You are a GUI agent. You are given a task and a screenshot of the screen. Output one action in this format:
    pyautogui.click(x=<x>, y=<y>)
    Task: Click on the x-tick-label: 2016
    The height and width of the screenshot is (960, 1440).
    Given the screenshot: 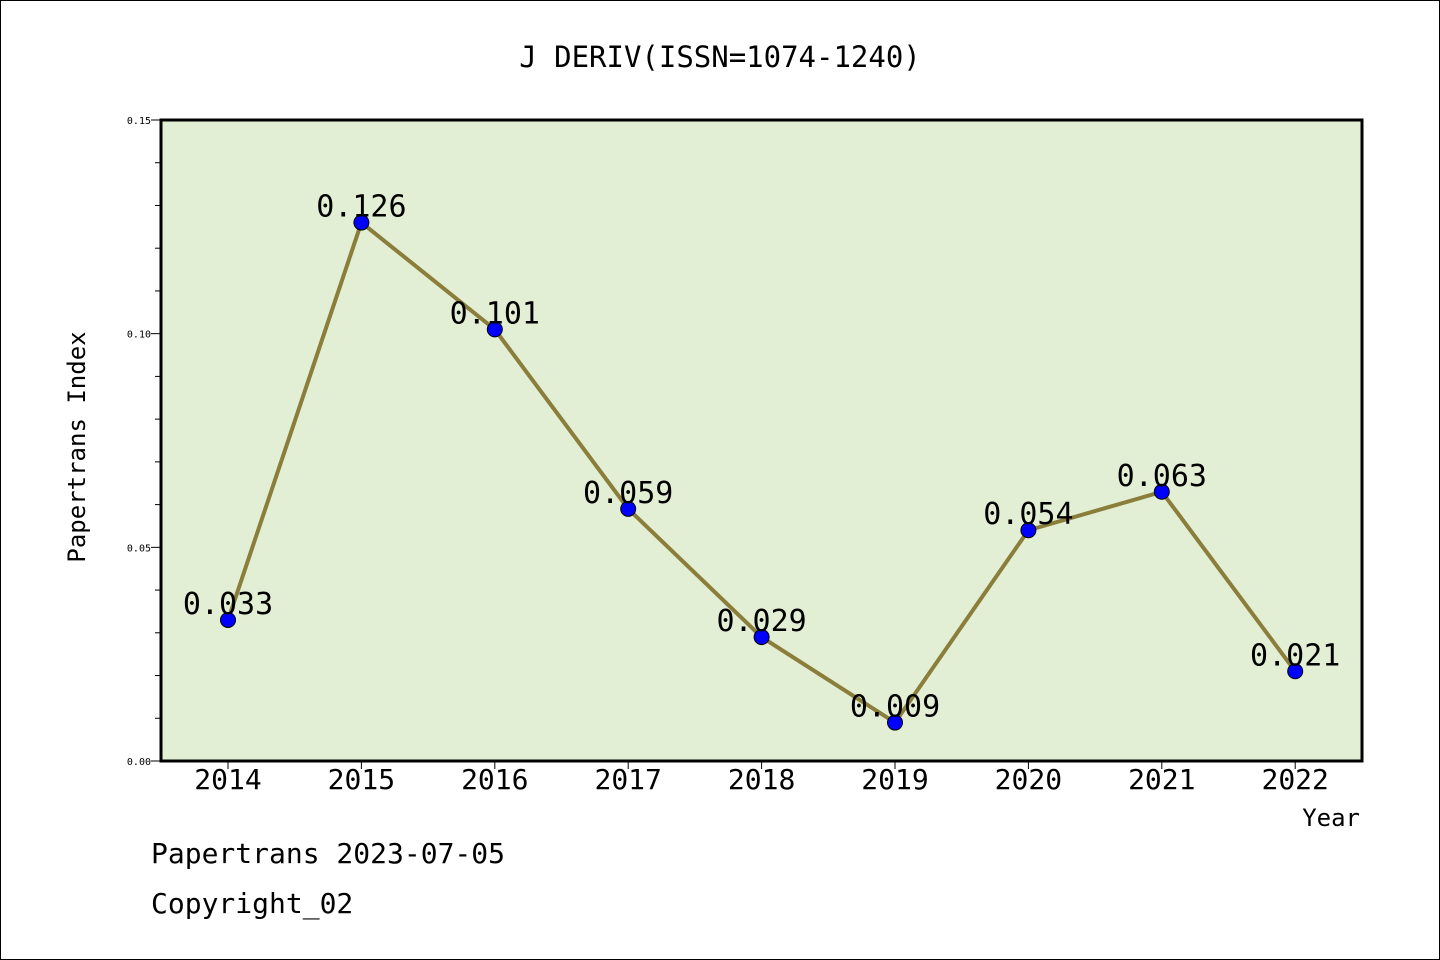 What is the action you would take?
    pyautogui.click(x=494, y=779)
    